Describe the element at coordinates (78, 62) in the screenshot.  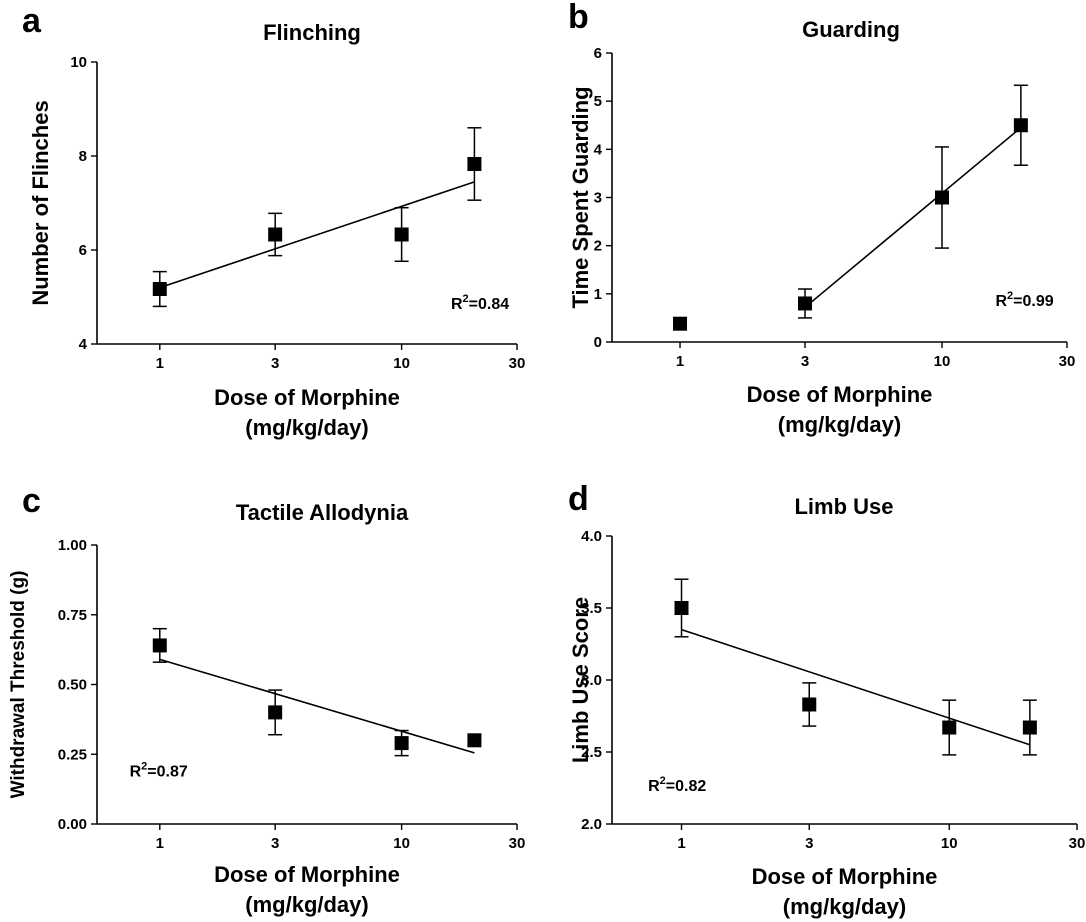
I see `y-tick-label: 10` at that location.